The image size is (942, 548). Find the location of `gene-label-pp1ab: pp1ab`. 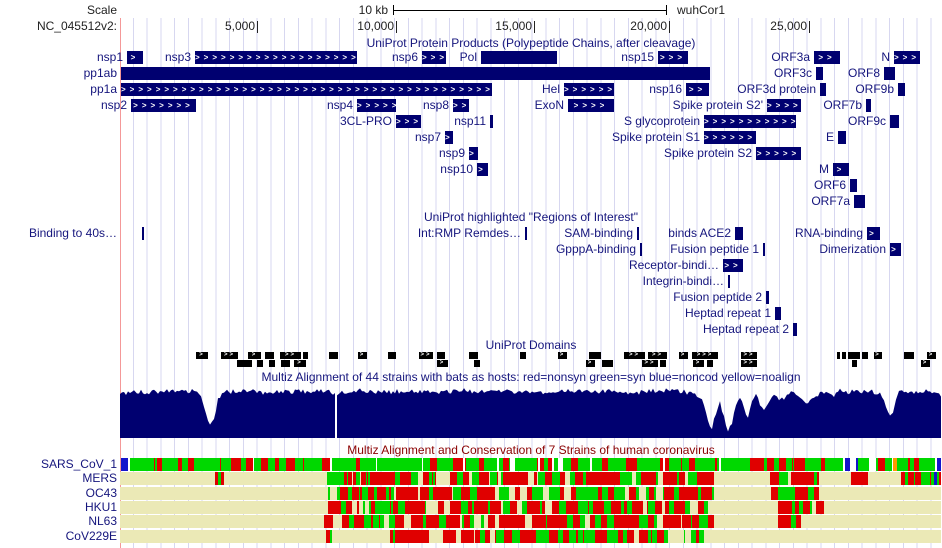

gene-label-pp1ab: pp1ab is located at coordinates (100, 73).